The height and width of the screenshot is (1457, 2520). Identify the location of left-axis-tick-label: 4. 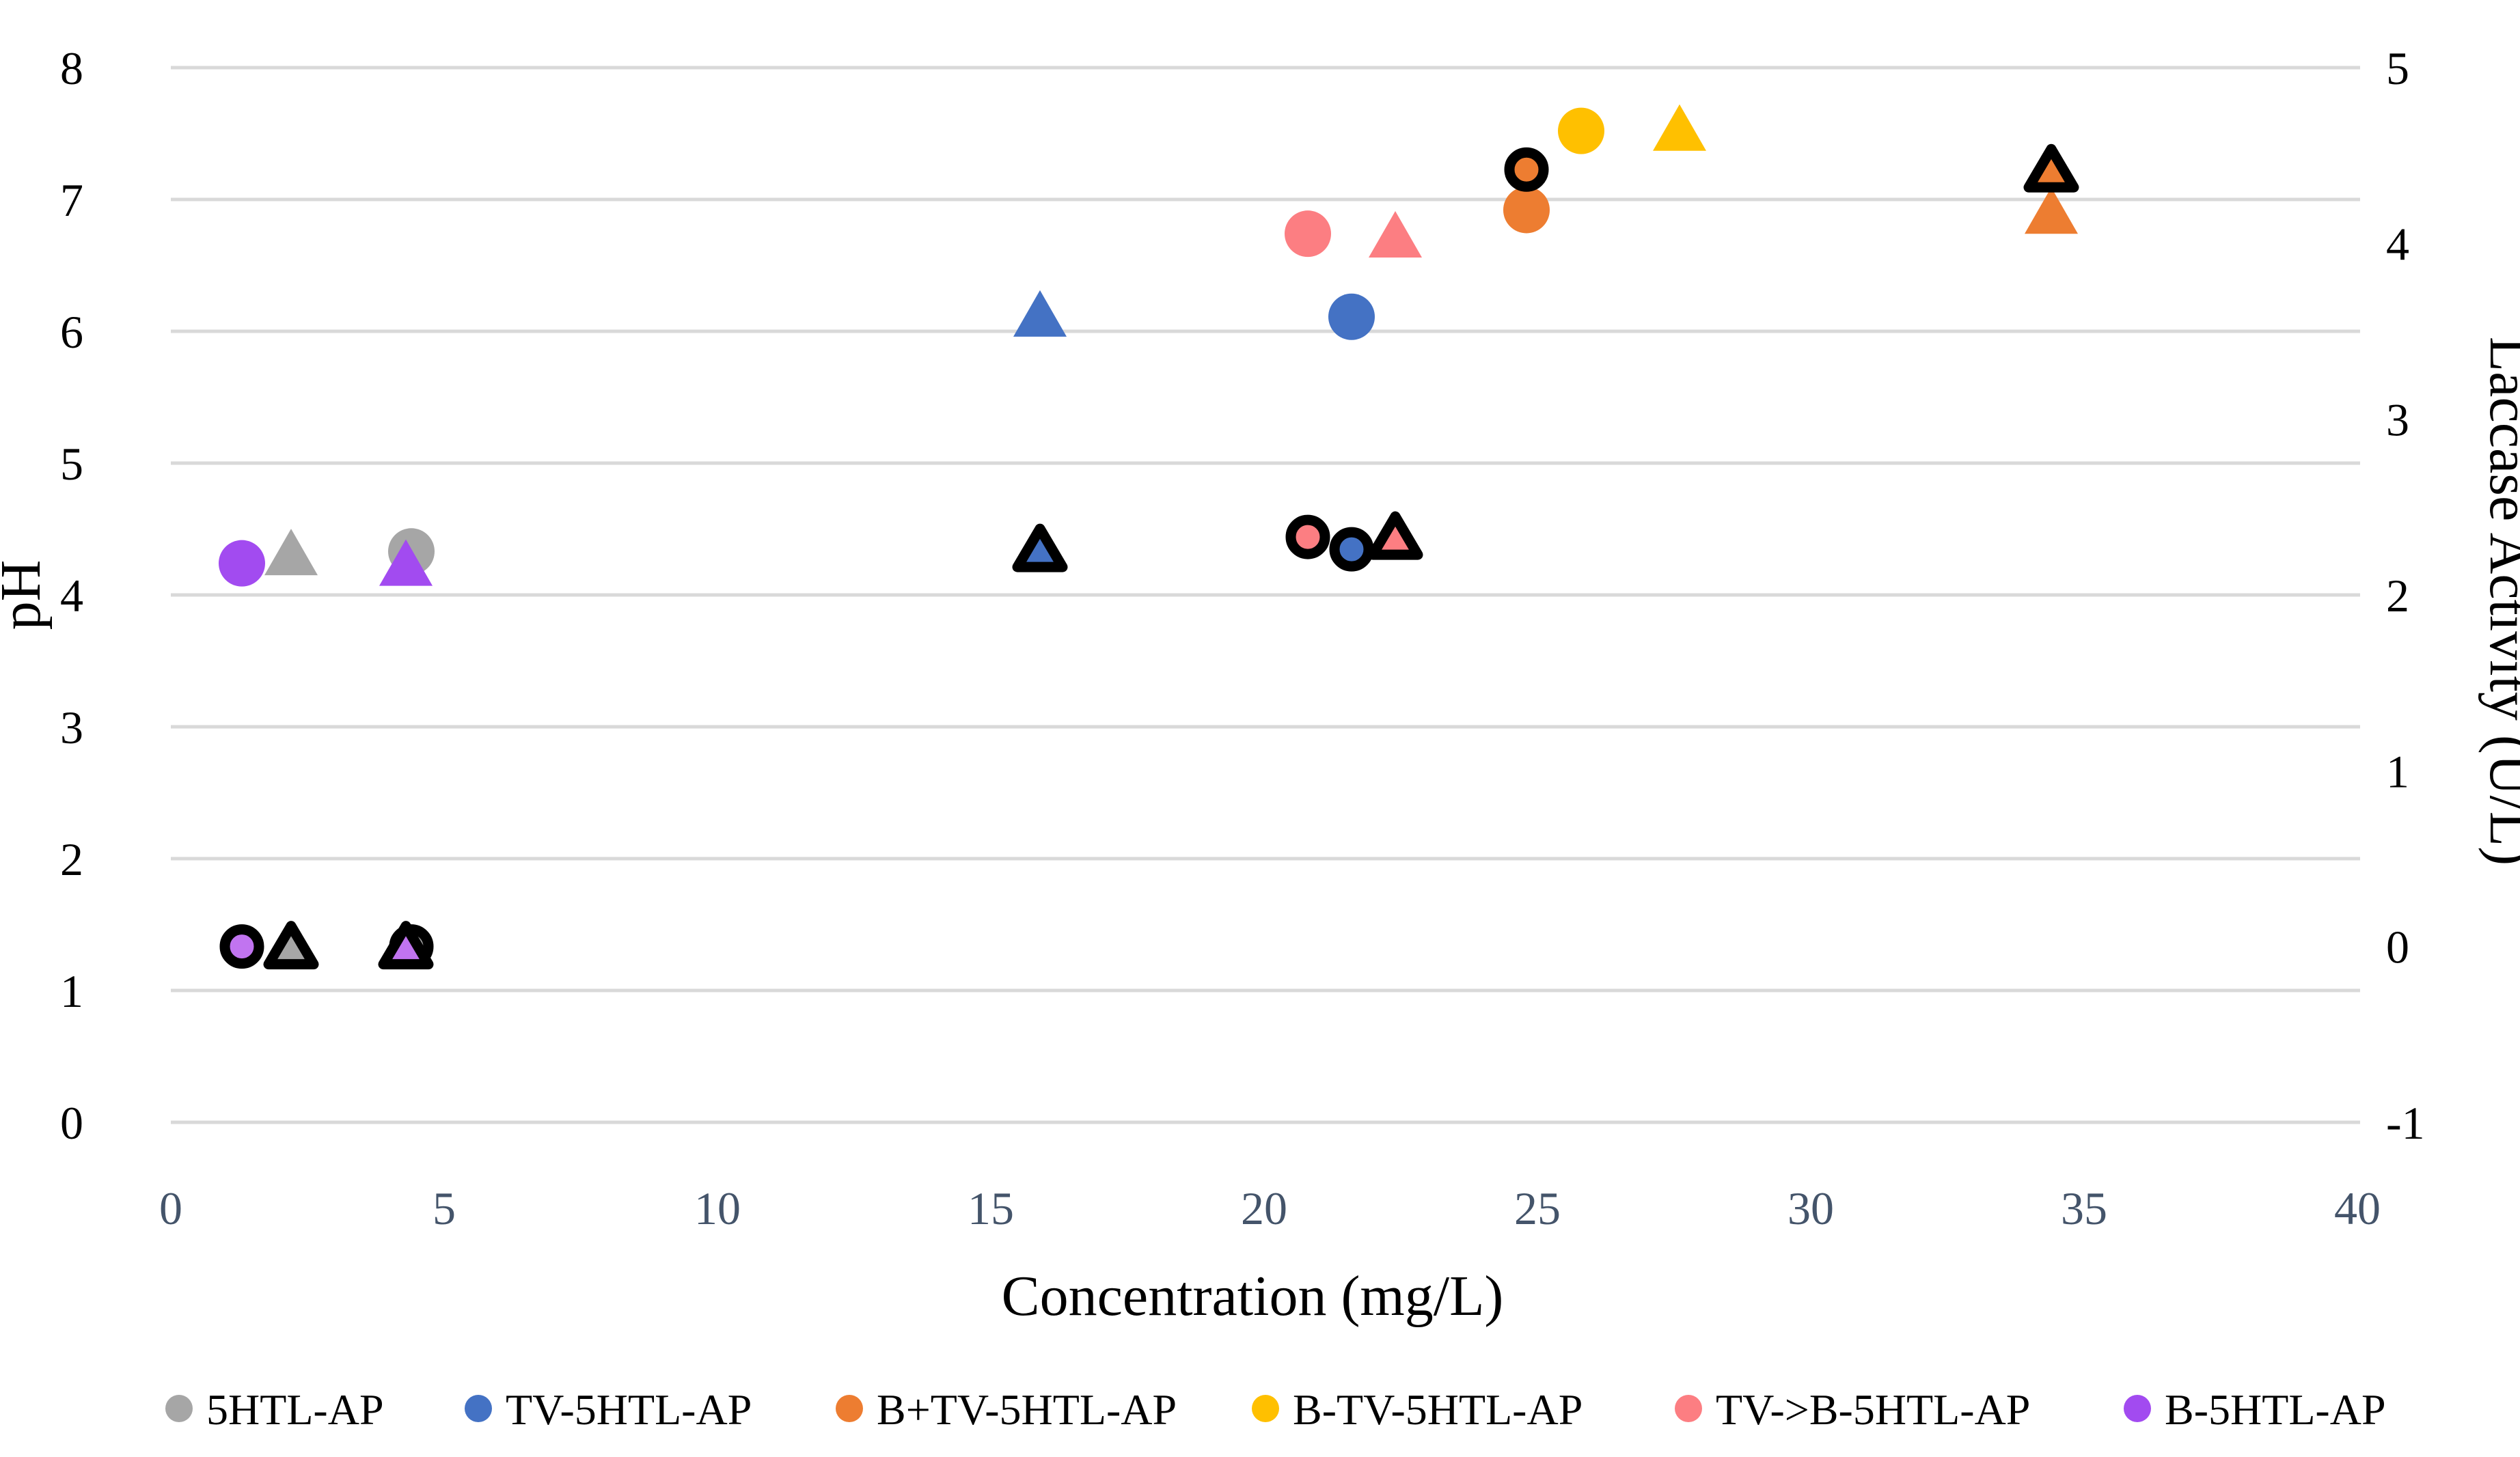
(71, 596).